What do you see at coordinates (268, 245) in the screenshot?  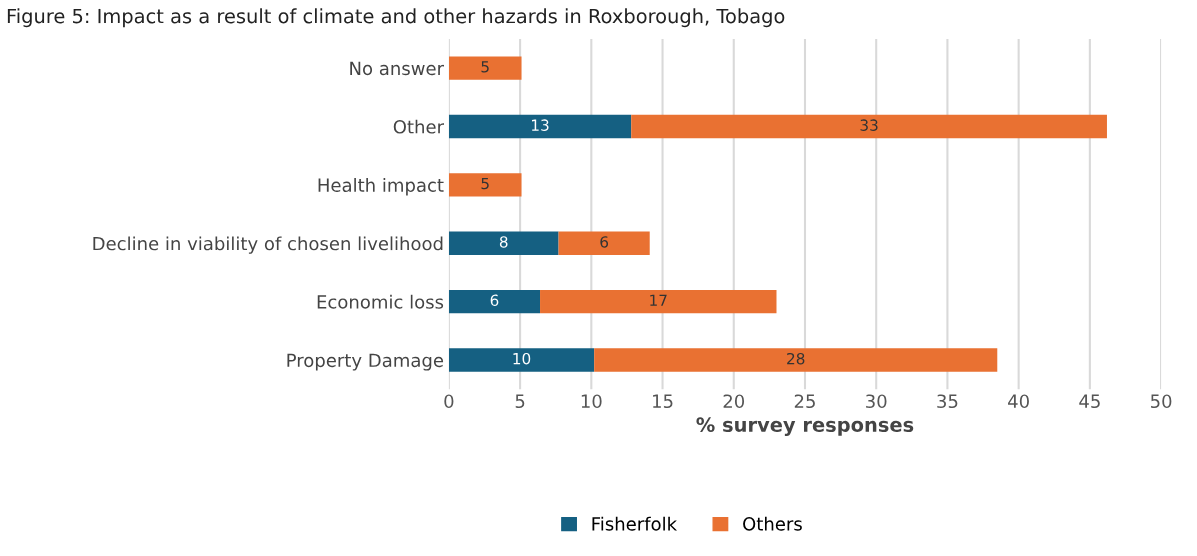 I see `y-tick-label: Decline in viability of chosen livelihood` at bounding box center [268, 245].